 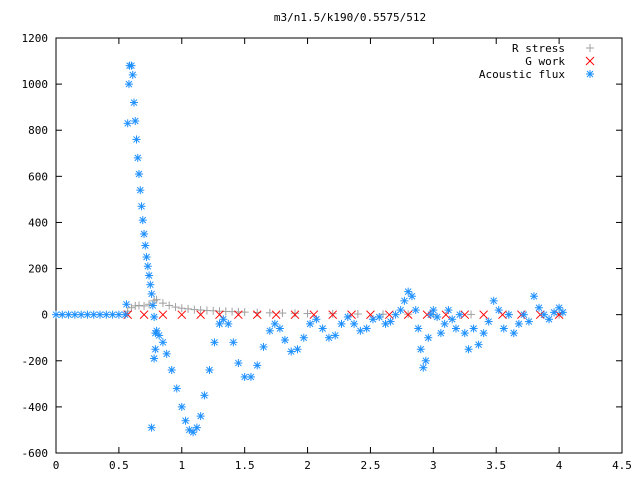 I want to click on x-tick-label: 2.5, so click(x=371, y=465).